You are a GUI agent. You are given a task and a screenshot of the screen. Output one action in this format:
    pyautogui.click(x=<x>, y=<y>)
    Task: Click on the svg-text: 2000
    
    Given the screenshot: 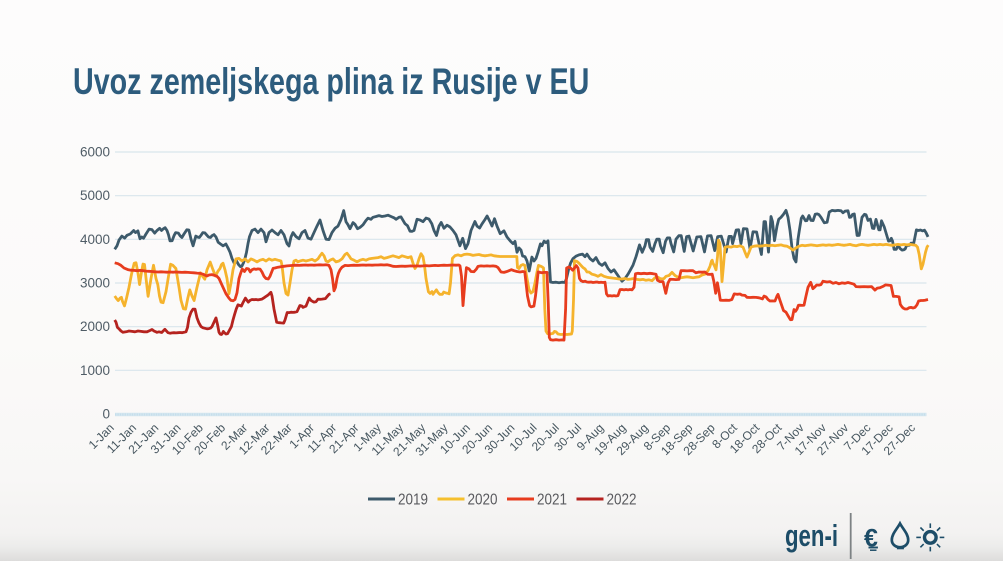 What is the action you would take?
    pyautogui.click(x=95, y=326)
    